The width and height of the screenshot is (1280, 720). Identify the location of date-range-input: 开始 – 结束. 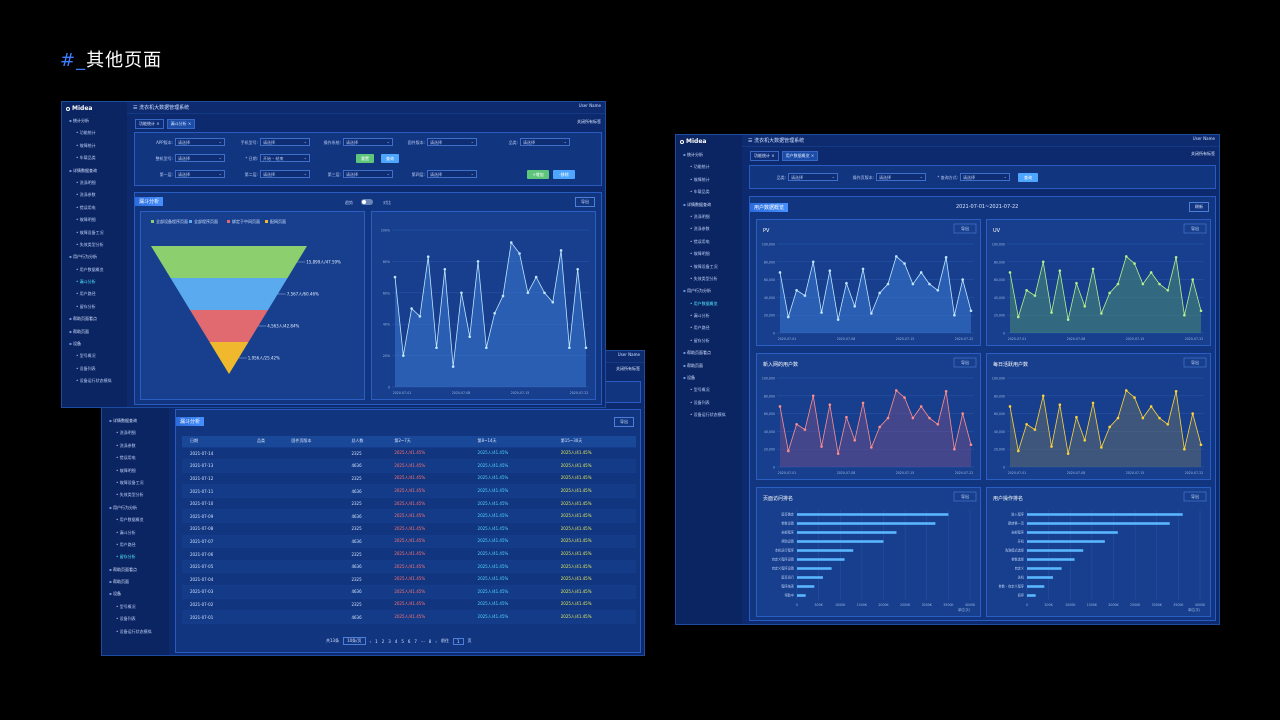
(285, 158).